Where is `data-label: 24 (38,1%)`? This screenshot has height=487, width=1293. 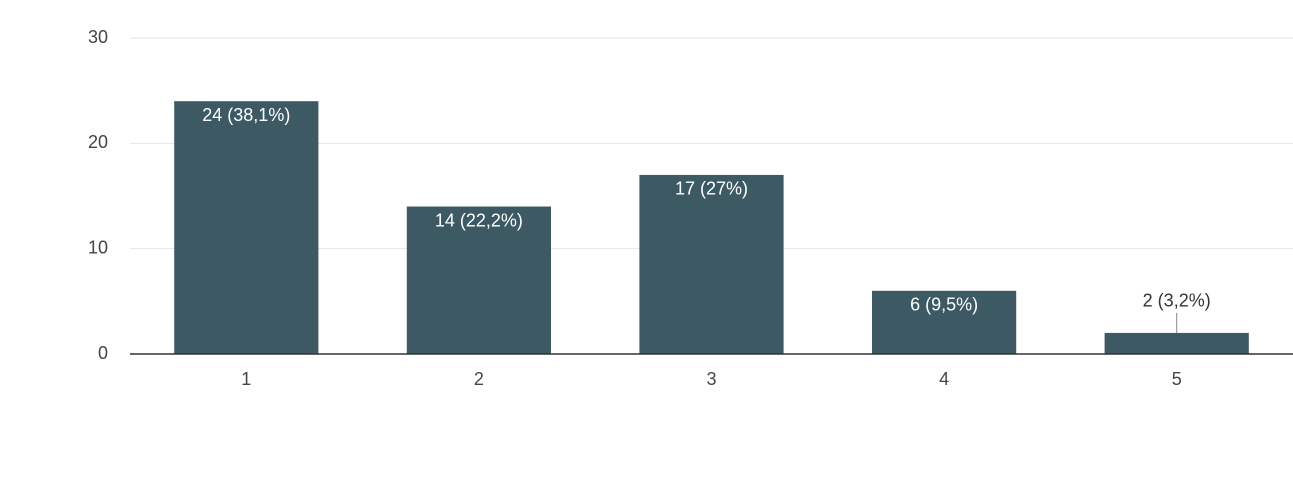
data-label: 24 (38,1%) is located at coordinates (246, 115).